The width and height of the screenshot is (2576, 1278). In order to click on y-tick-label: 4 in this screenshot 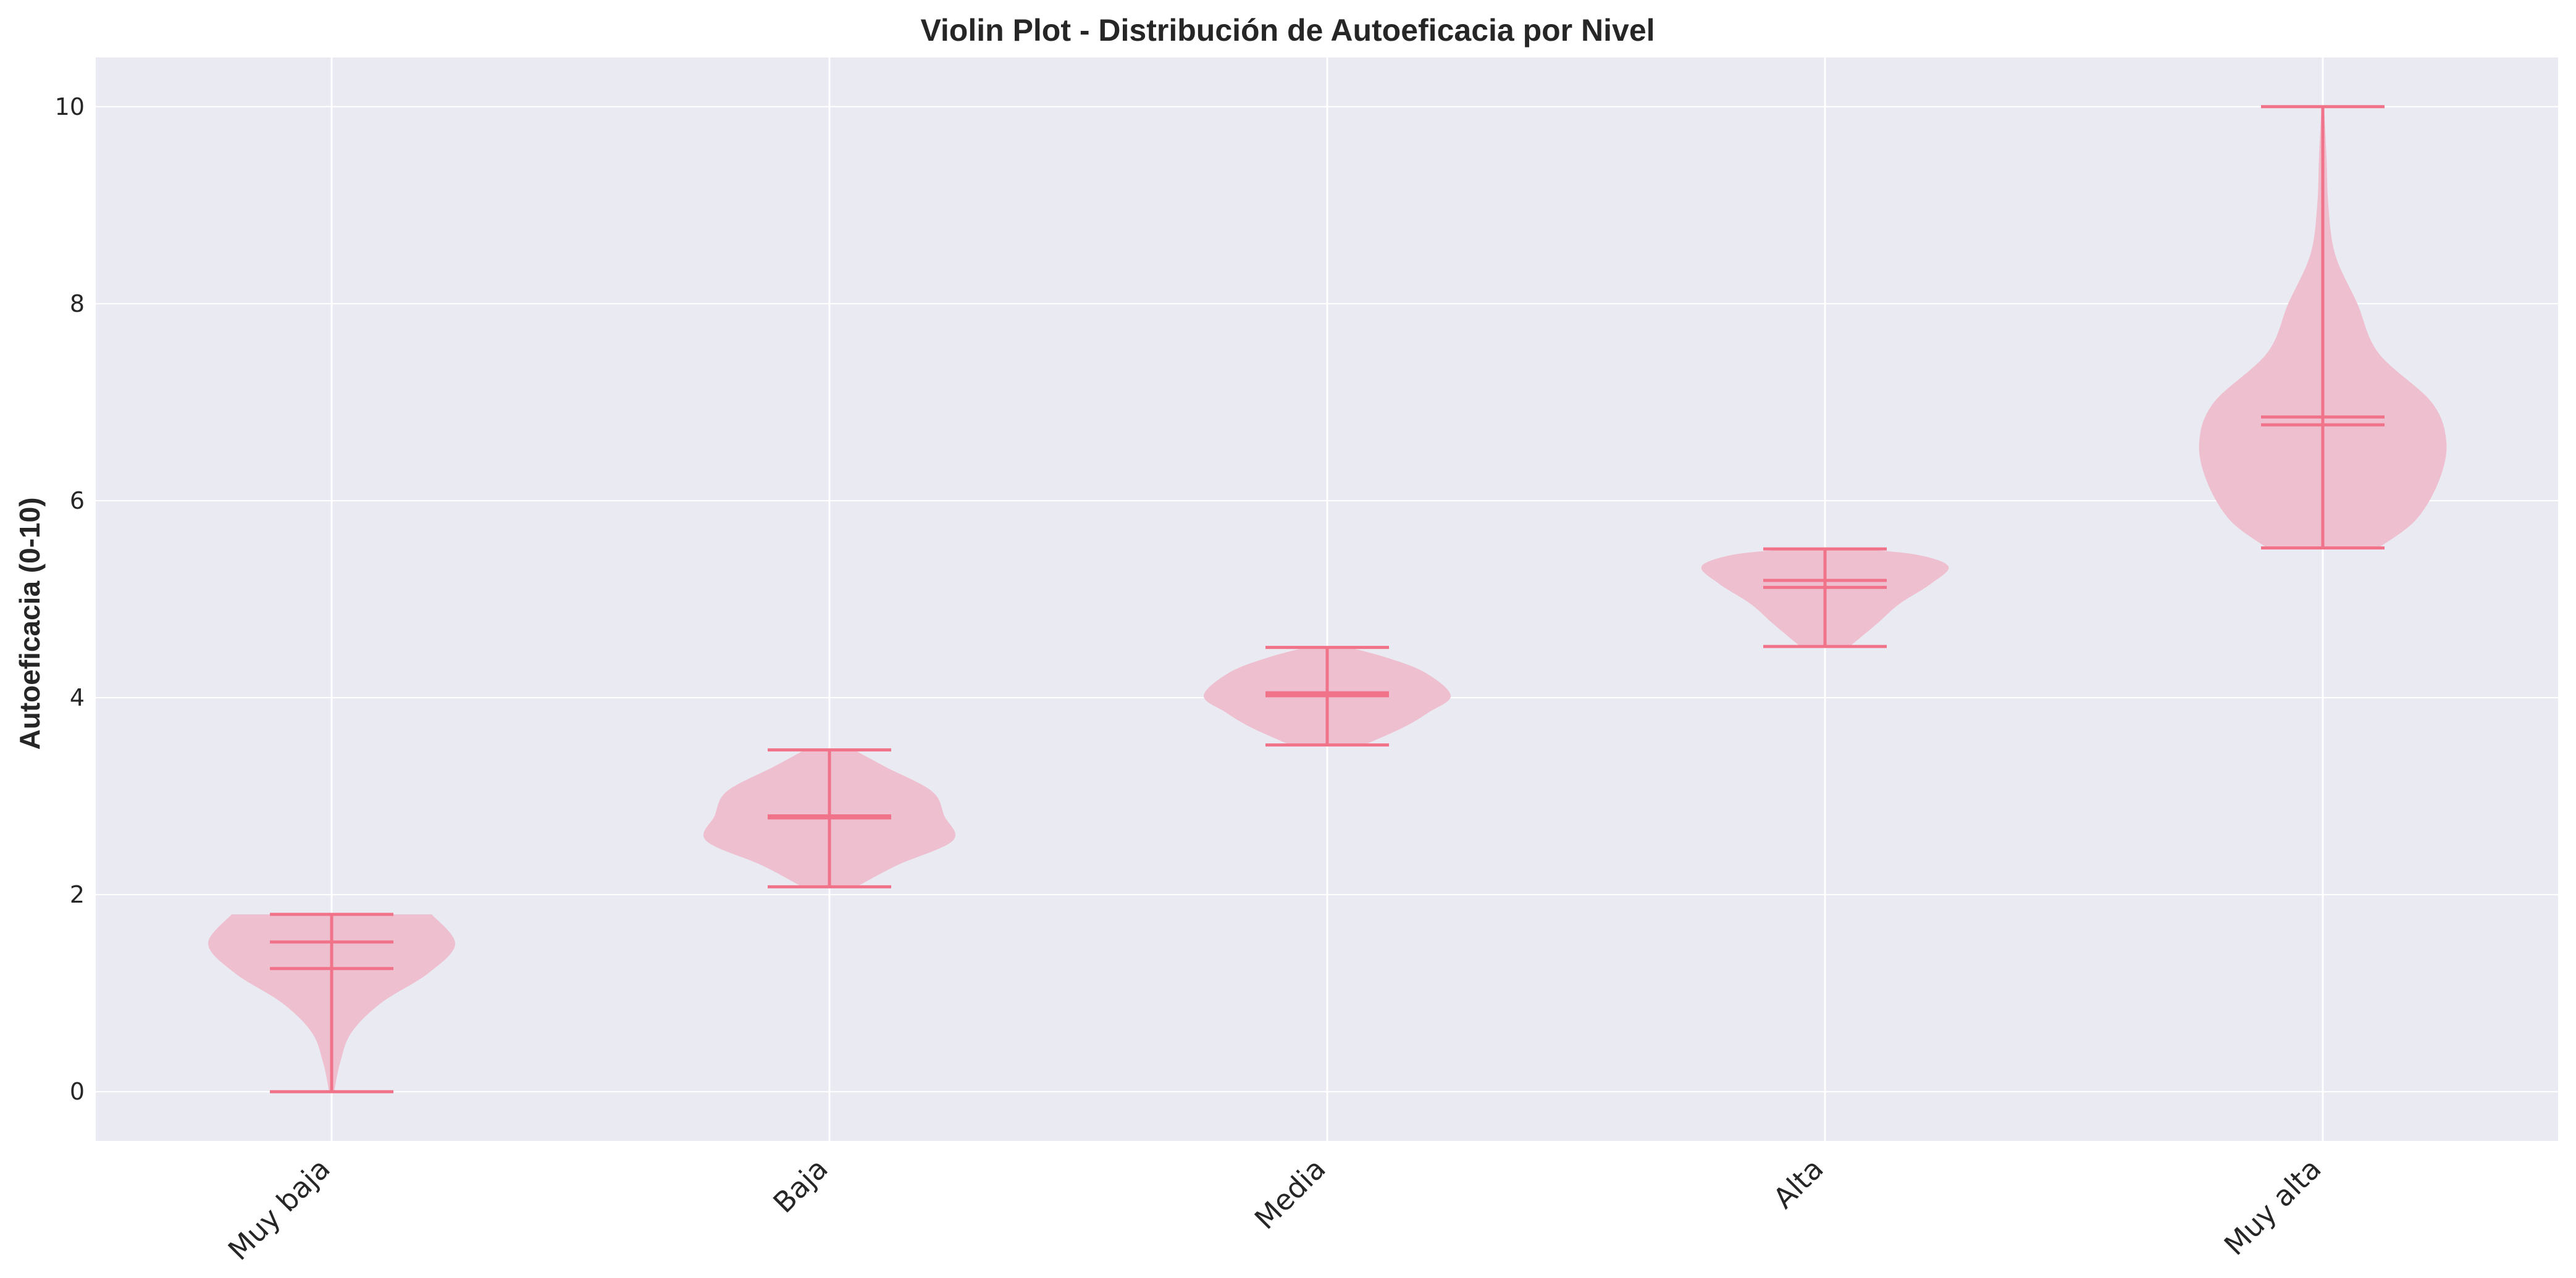, I will do `click(77, 698)`.